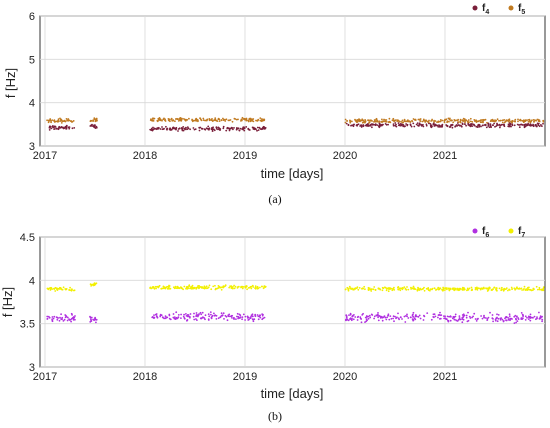  Describe the element at coordinates (485, 232) in the screenshot. I see `legend-label-f6: f6` at that location.